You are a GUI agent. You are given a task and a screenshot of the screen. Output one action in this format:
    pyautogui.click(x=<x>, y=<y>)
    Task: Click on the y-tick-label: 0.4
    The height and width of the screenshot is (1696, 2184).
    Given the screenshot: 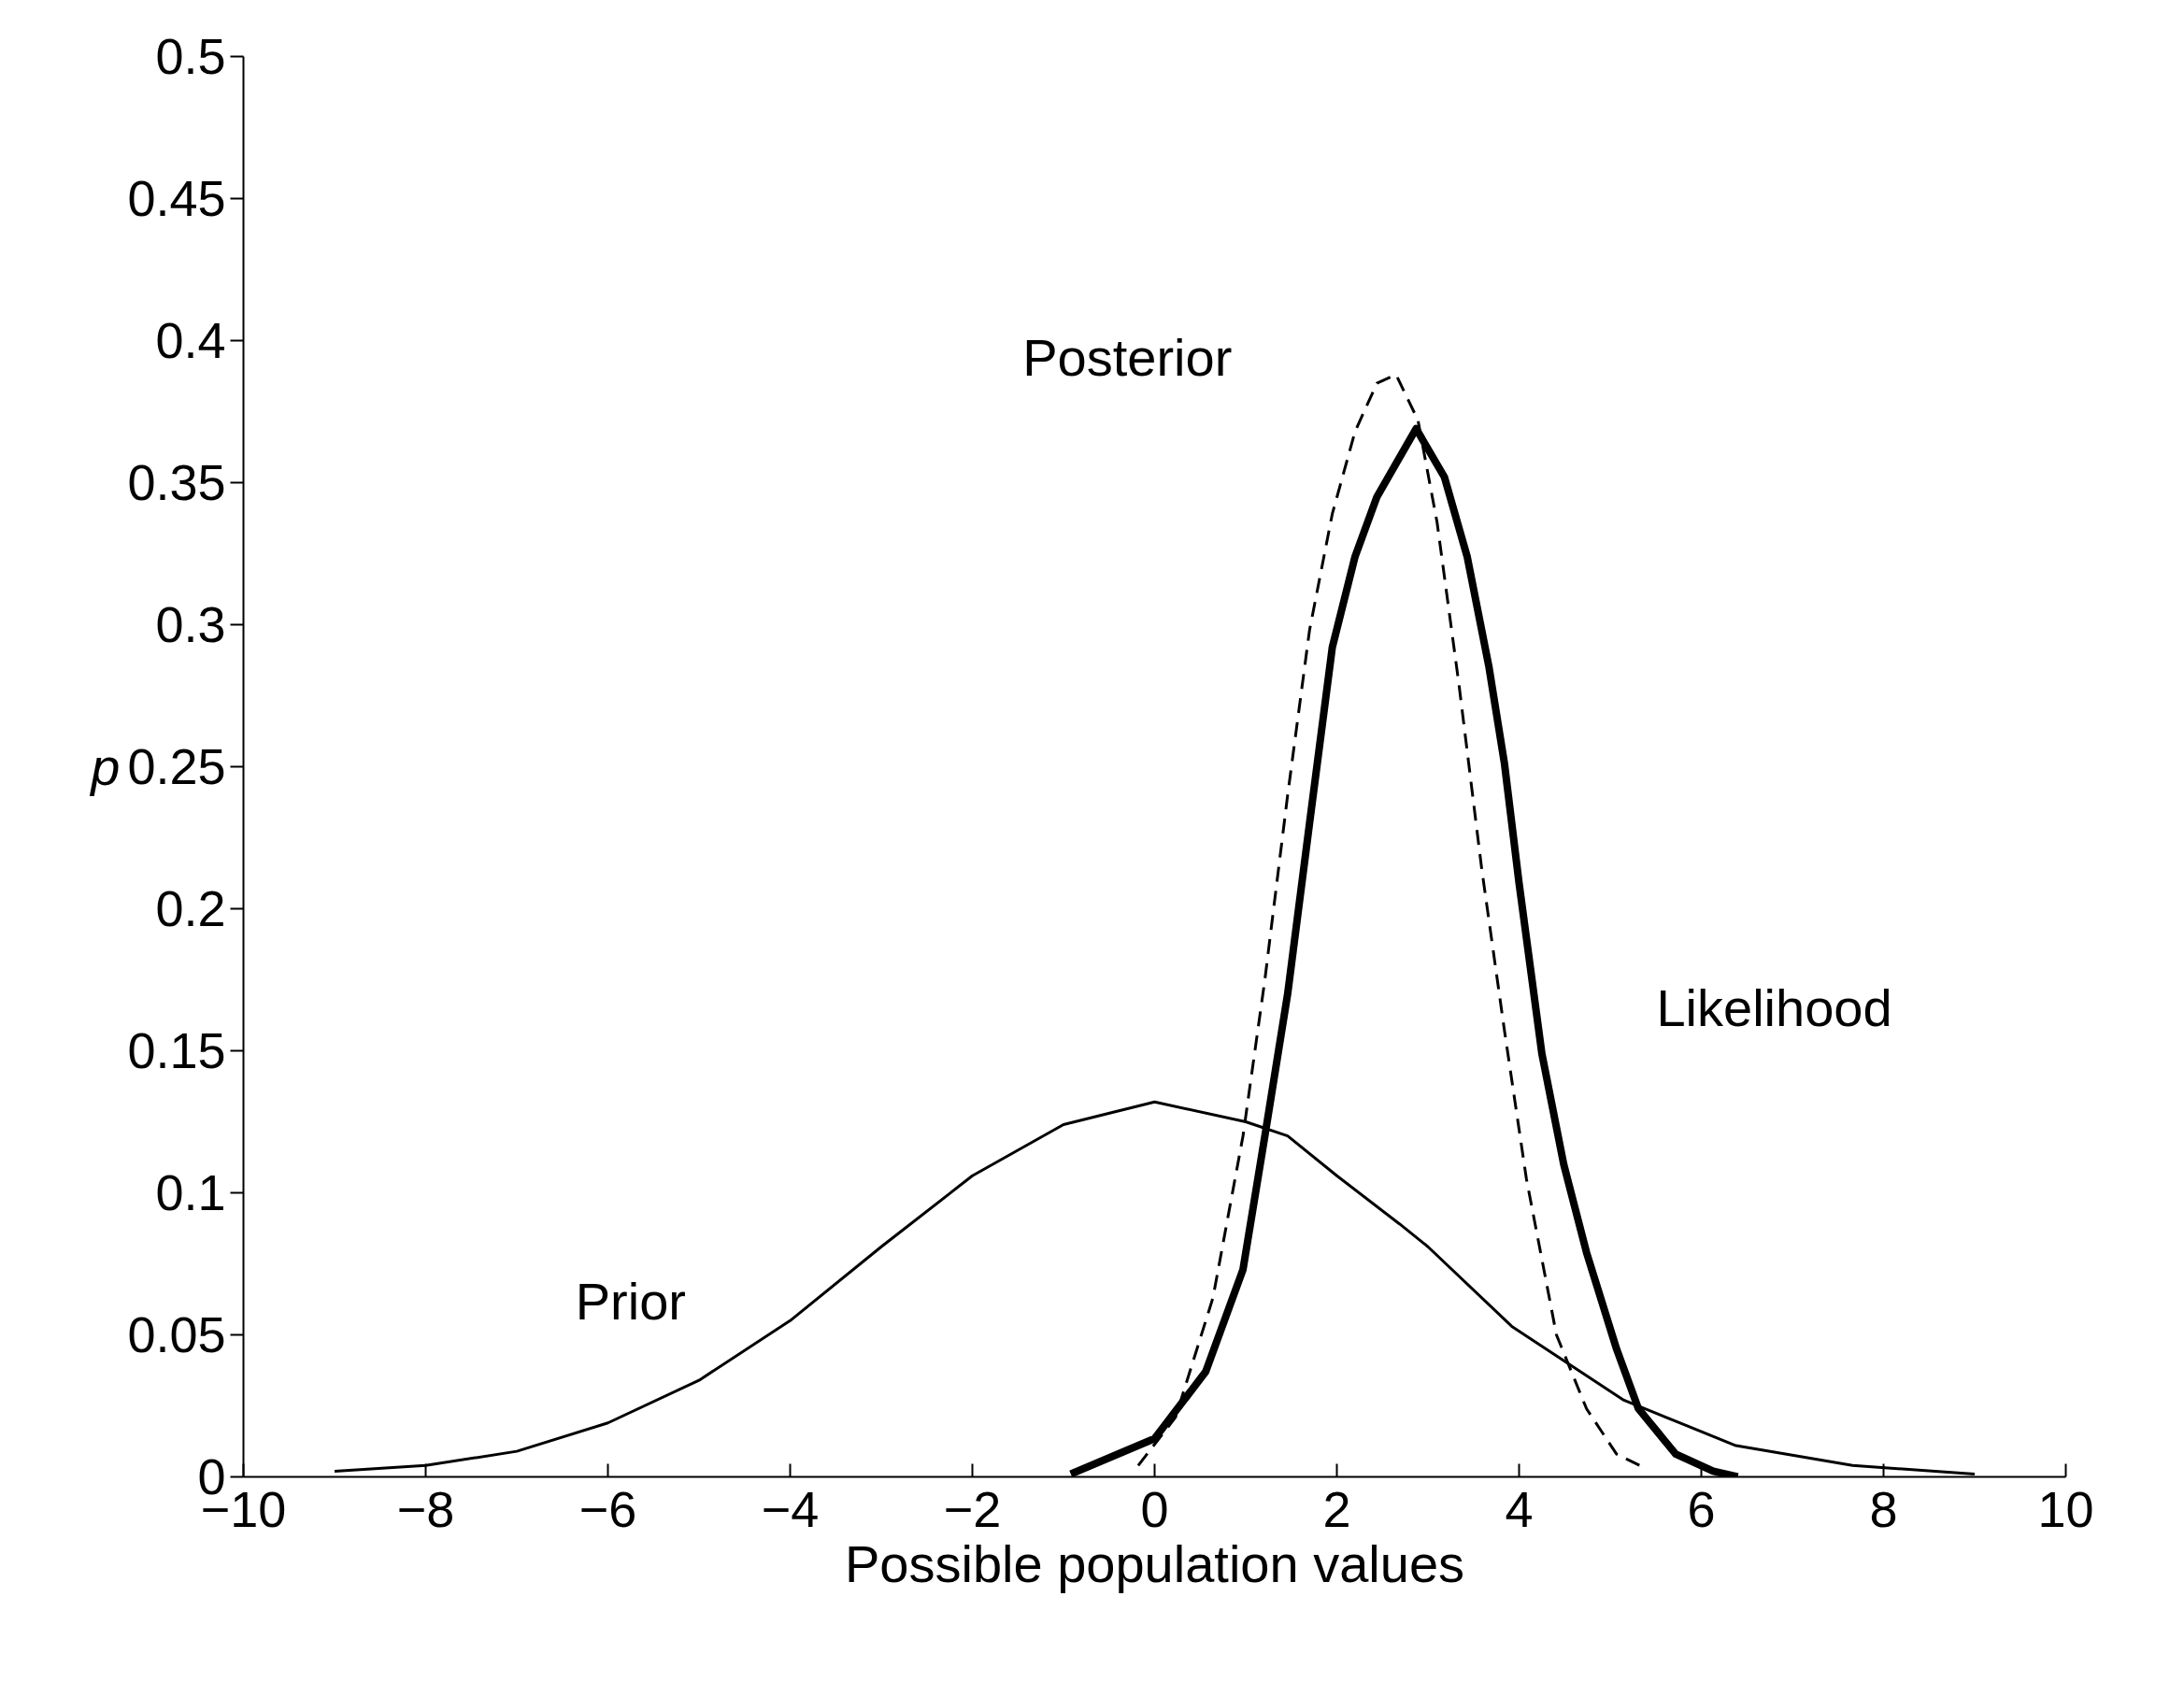 What is the action you would take?
    pyautogui.click(x=190, y=340)
    